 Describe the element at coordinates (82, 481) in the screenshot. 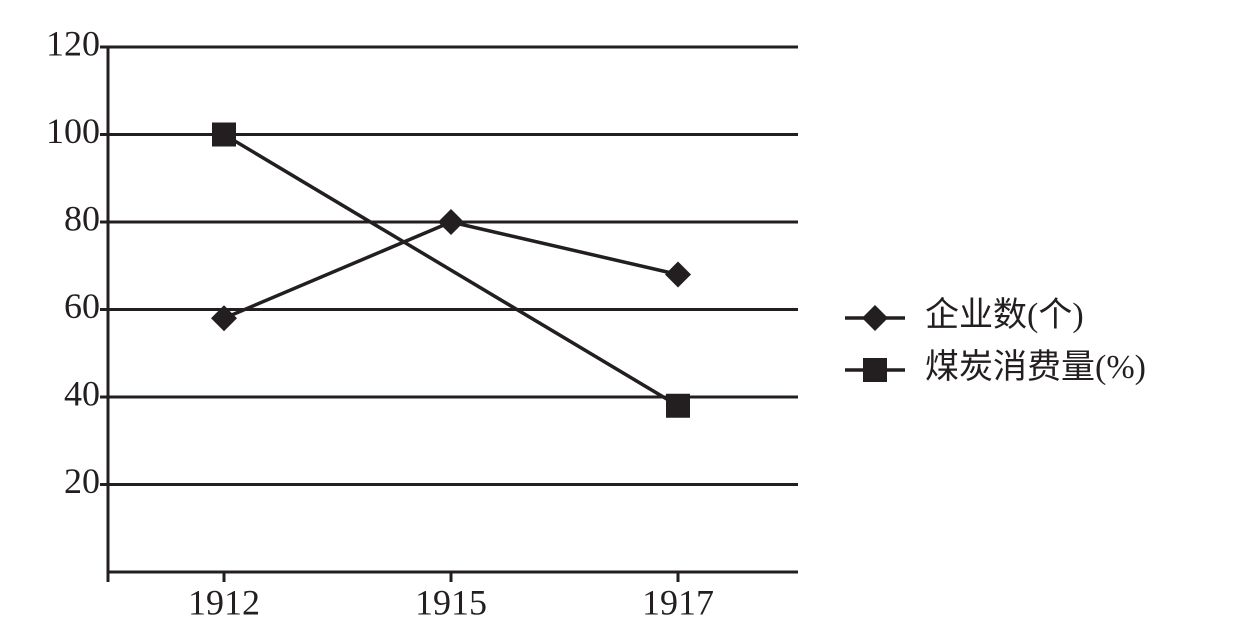

I see `y-tick-label: 20` at that location.